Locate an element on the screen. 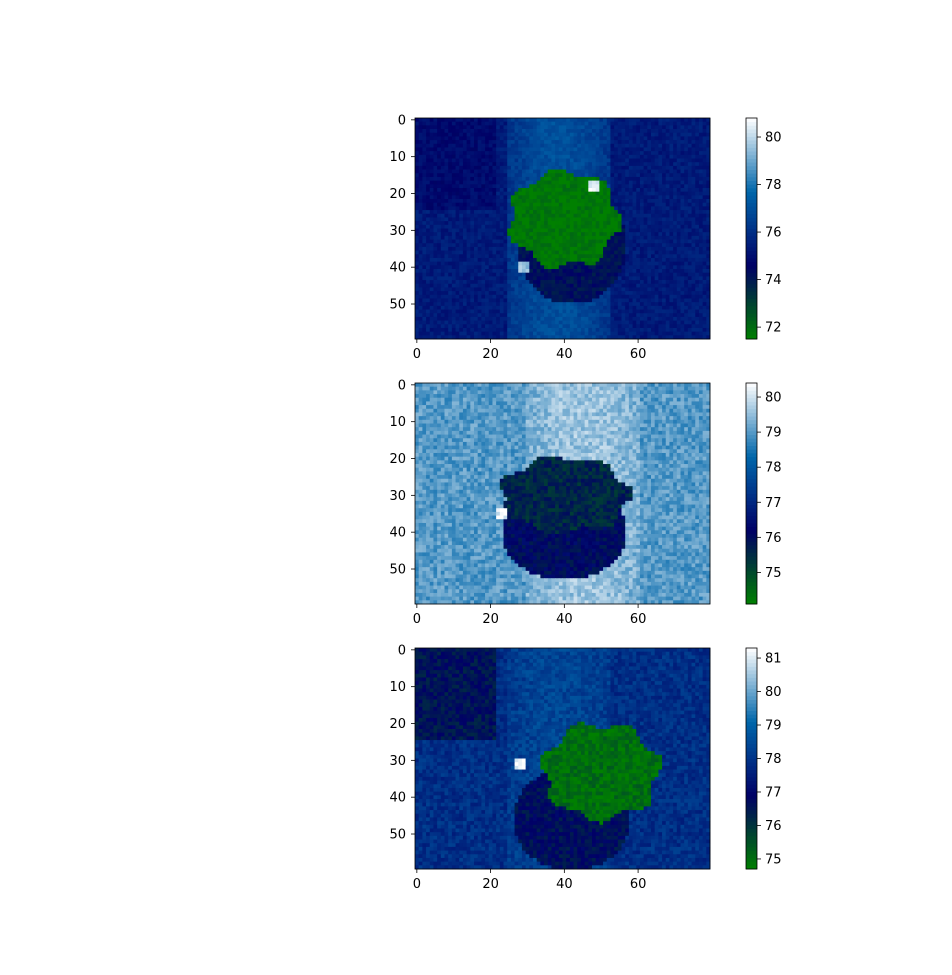 This screenshot has width=952, height=975. colorbar-tick-label: 81 is located at coordinates (773, 659).